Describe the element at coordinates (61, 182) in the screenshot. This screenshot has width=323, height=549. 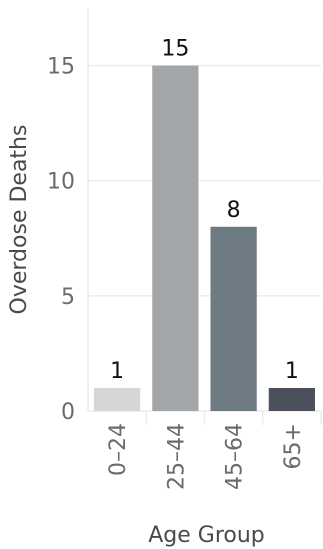
I see `y-tick-label: 10` at that location.